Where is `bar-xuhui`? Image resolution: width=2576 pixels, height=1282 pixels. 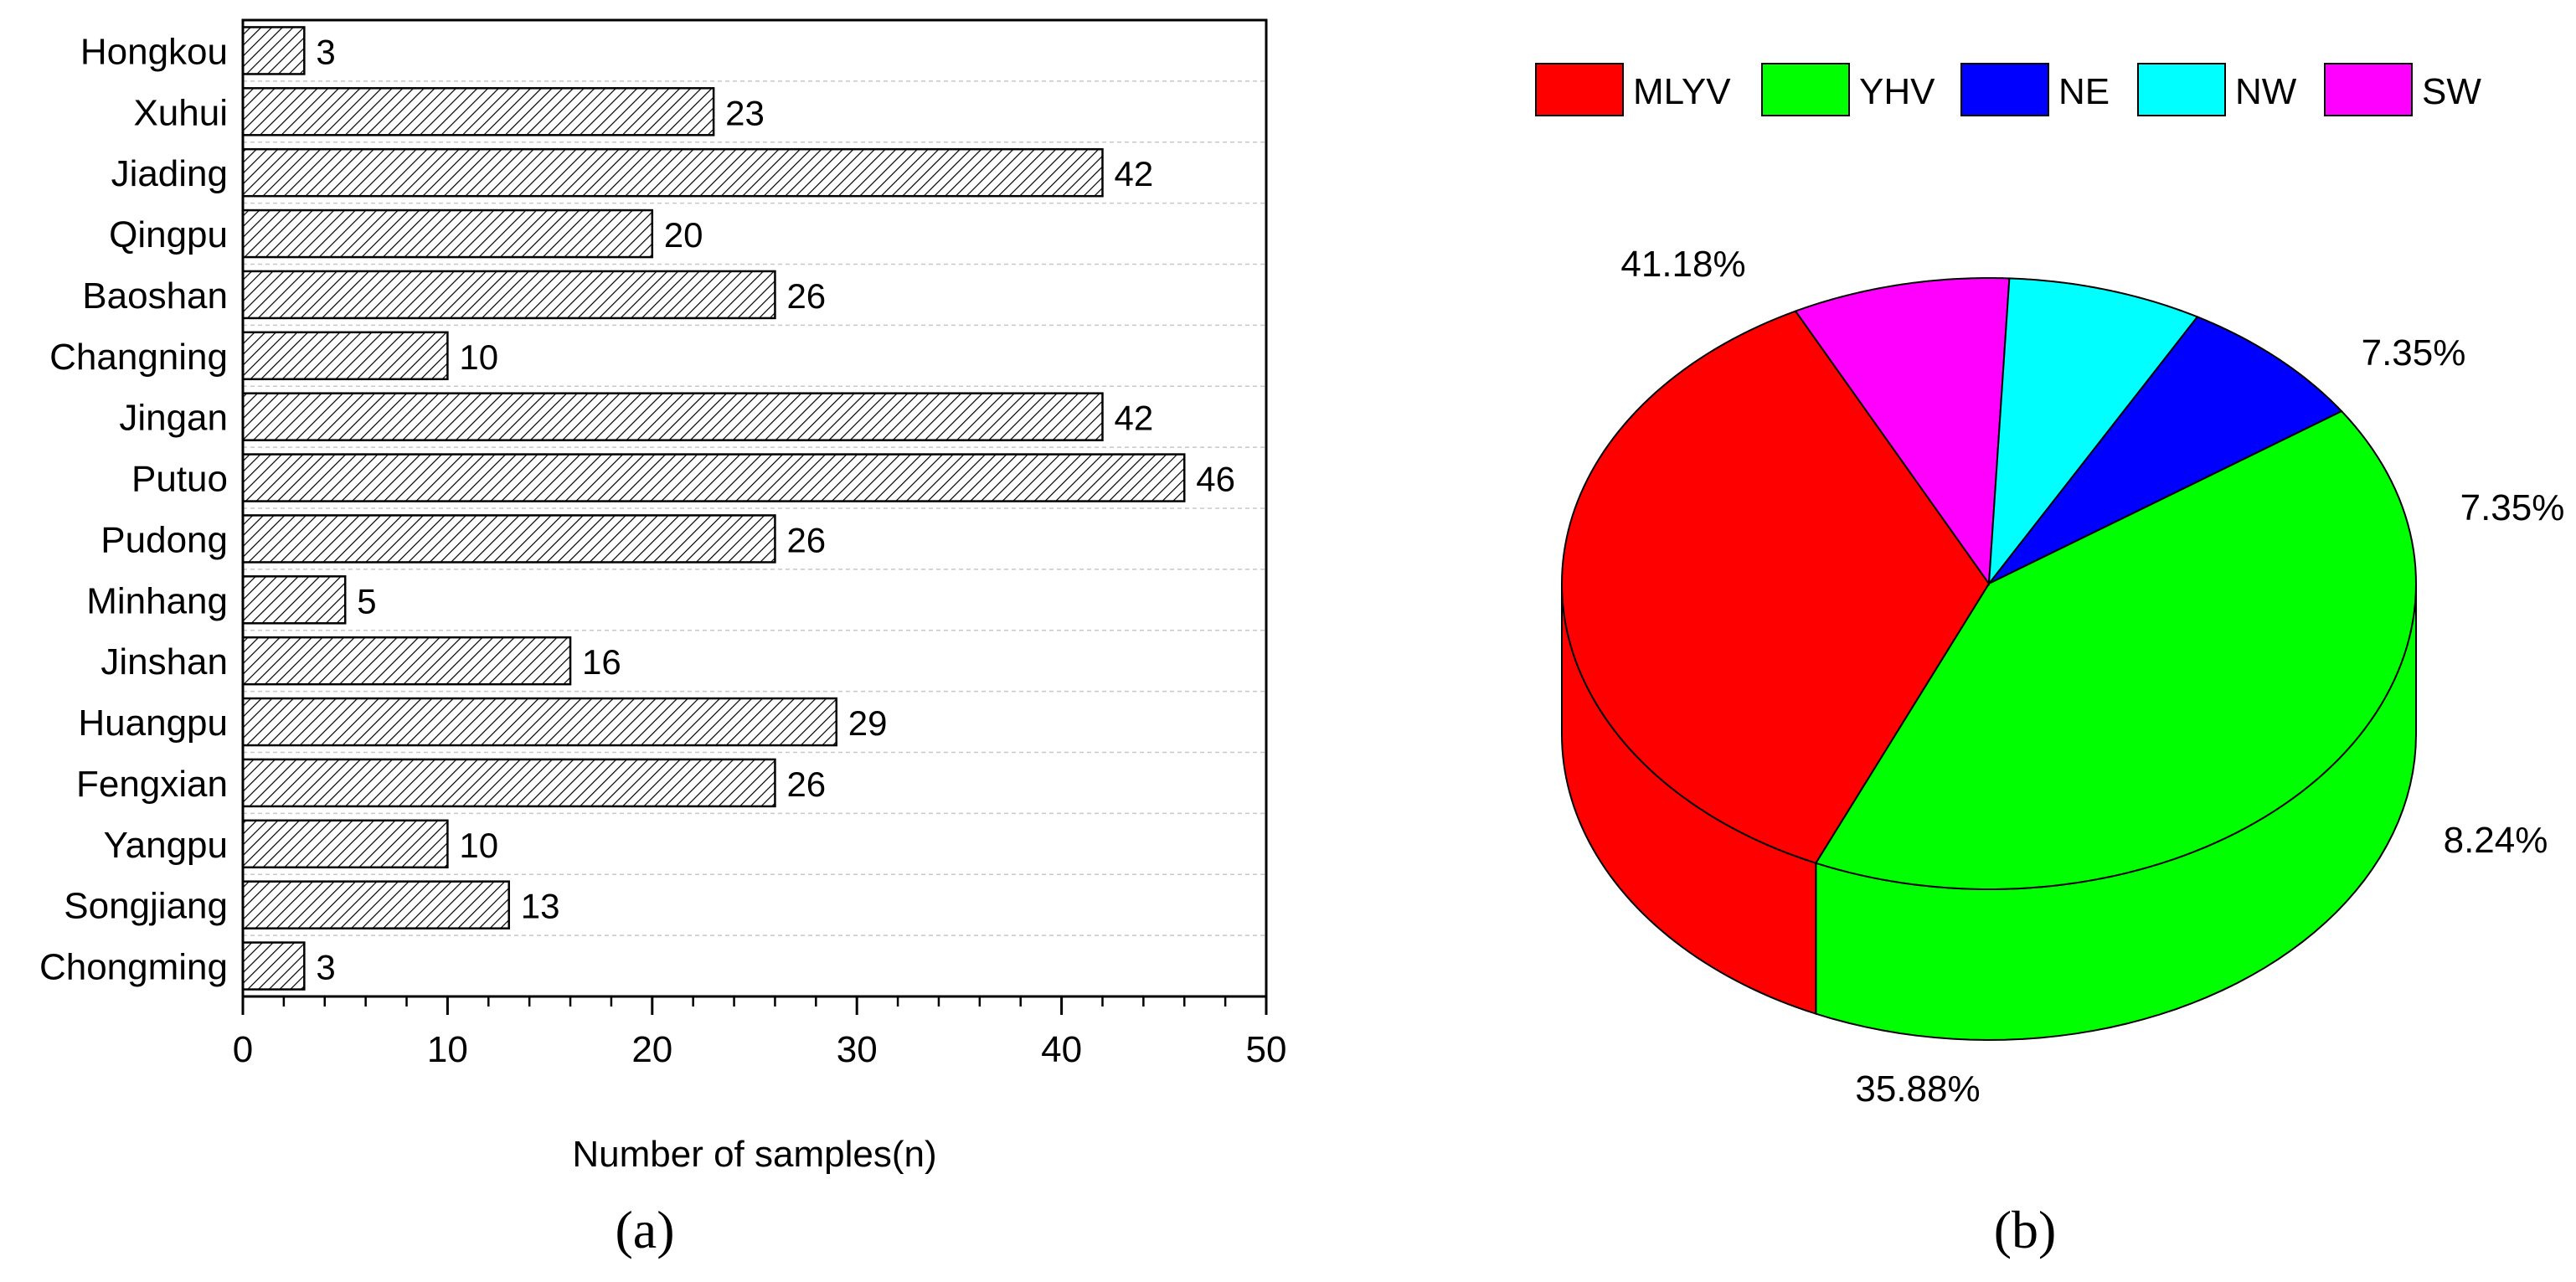
bar-xuhui is located at coordinates (478, 111).